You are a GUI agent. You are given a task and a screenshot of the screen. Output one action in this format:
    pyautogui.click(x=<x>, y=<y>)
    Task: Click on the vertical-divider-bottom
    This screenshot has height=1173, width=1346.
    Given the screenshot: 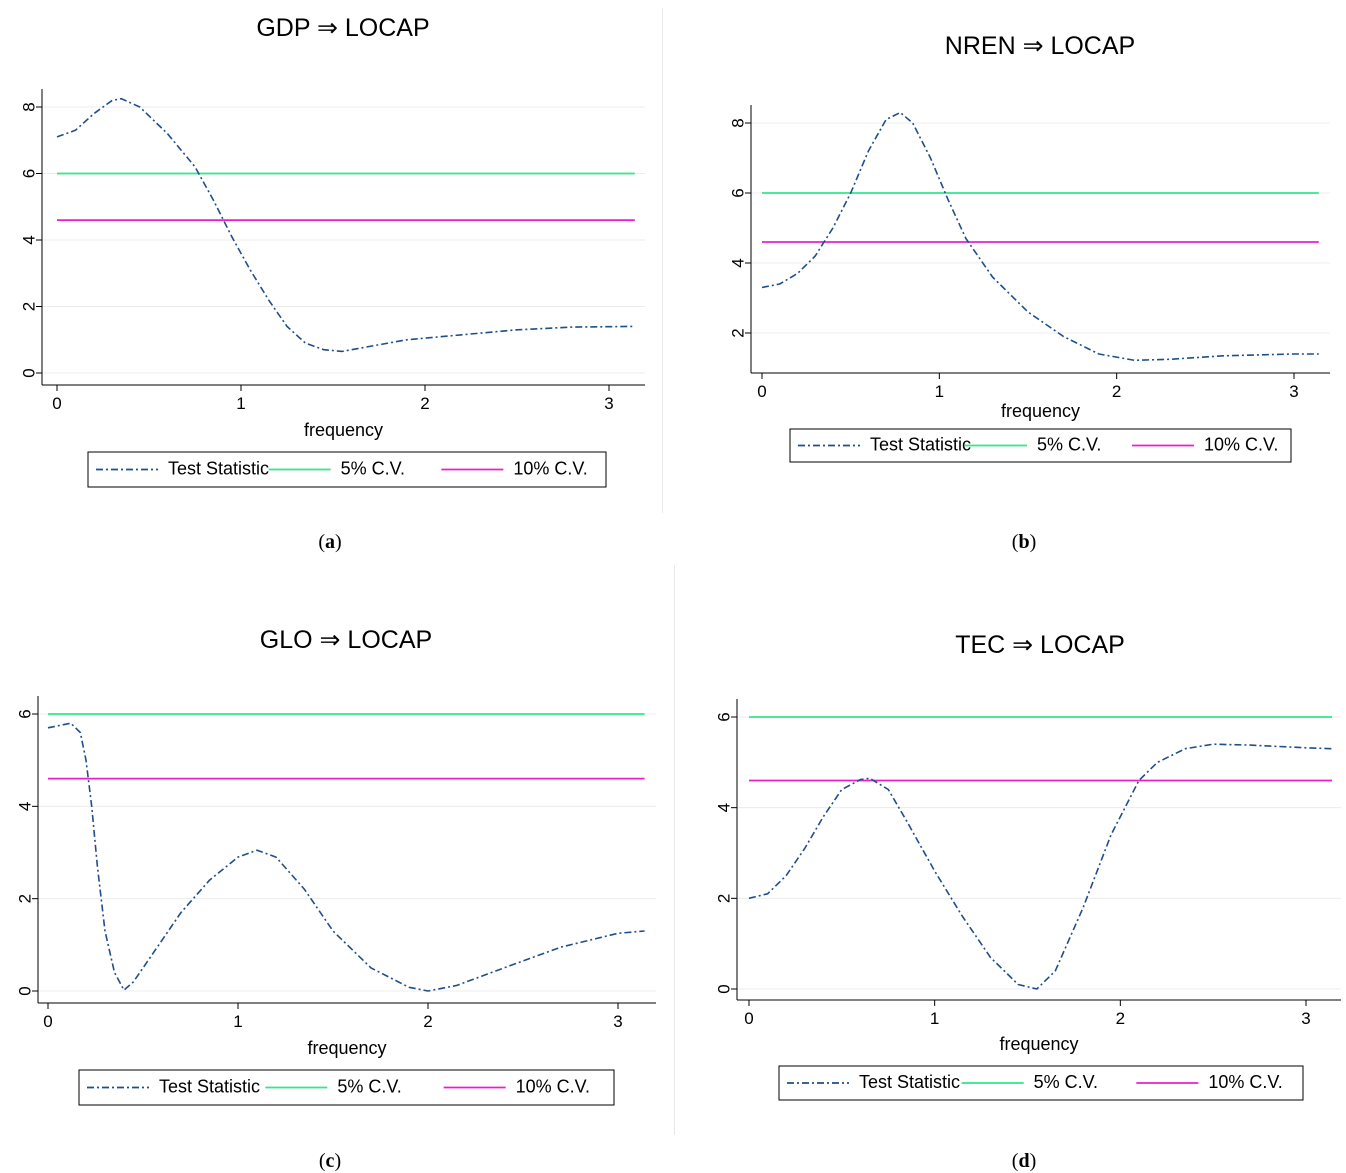 What is the action you would take?
    pyautogui.click(x=674, y=850)
    